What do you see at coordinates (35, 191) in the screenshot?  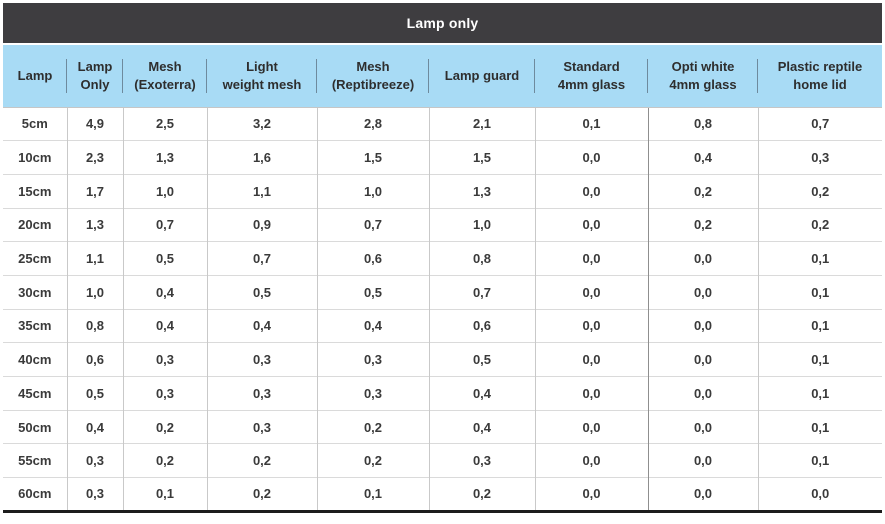 I see `row-size-label: 15cm` at bounding box center [35, 191].